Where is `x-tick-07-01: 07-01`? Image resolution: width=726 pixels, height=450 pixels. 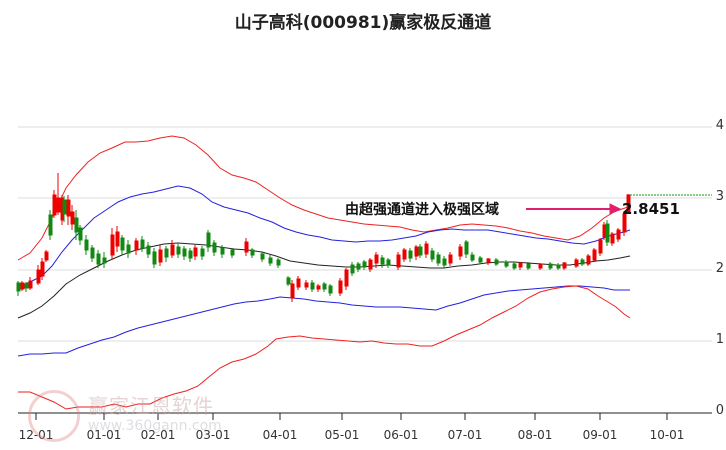 x-tick-07-01: 07-01 is located at coordinates (465, 435).